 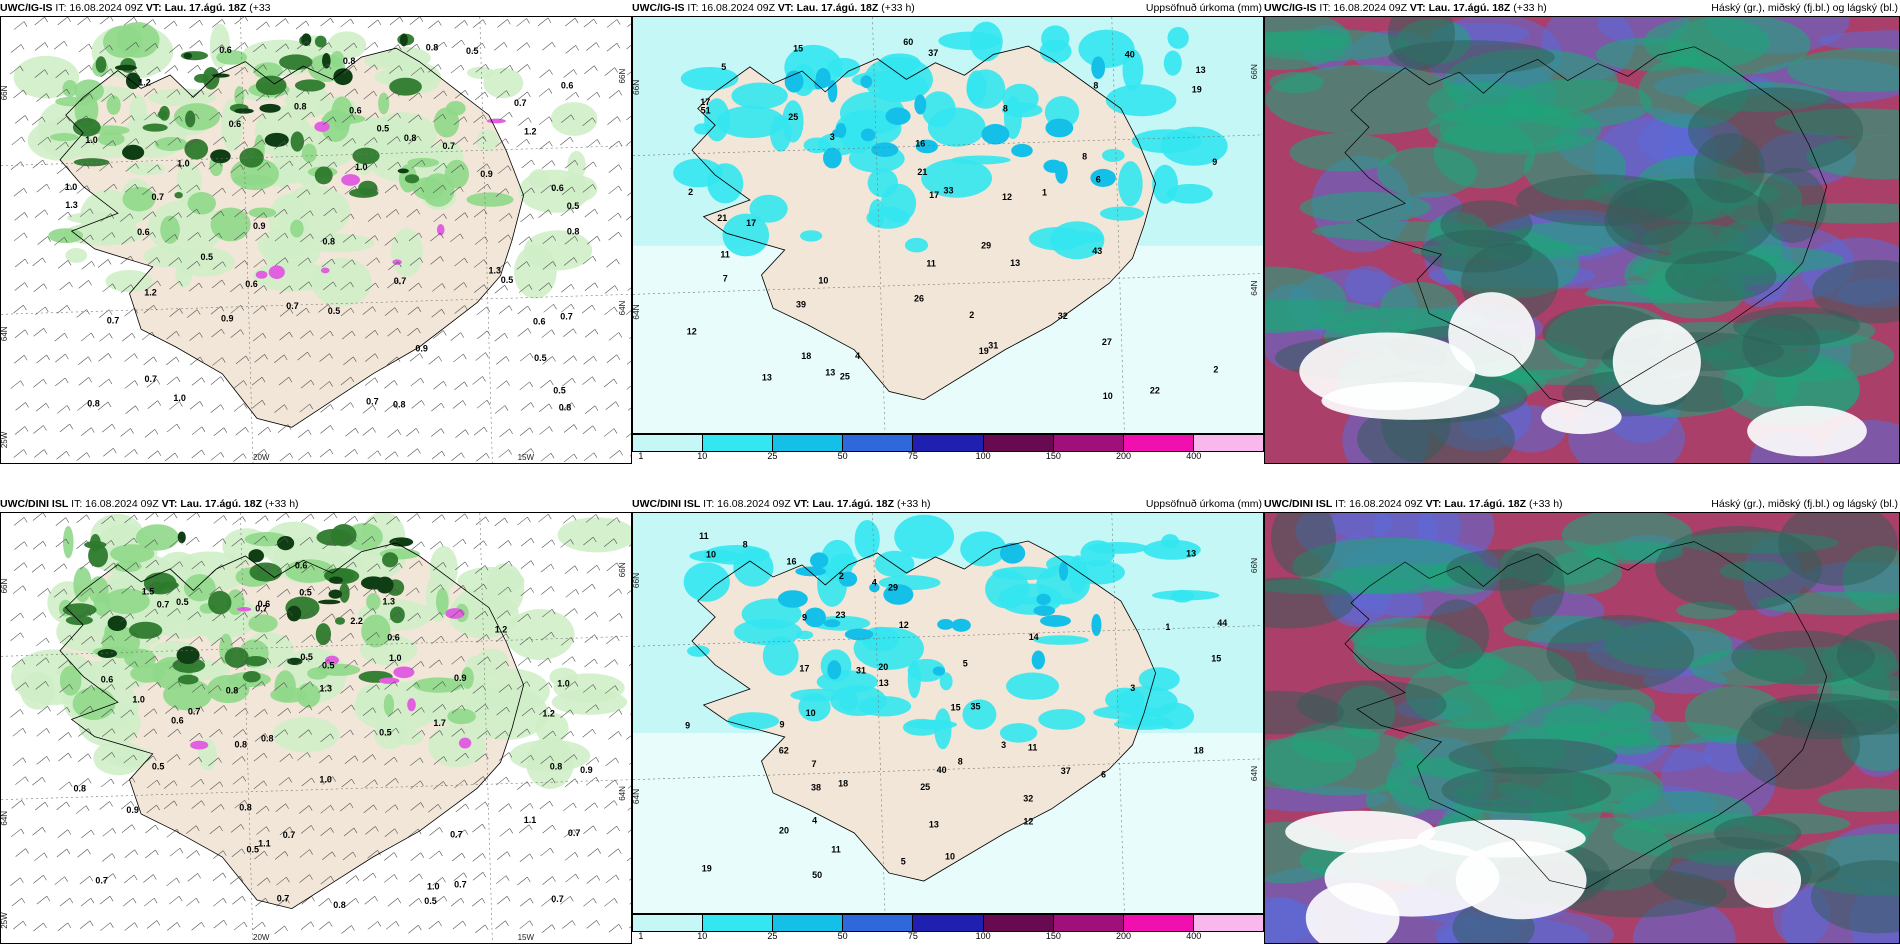 I want to click on latitude-line, so click(x=316, y=304).